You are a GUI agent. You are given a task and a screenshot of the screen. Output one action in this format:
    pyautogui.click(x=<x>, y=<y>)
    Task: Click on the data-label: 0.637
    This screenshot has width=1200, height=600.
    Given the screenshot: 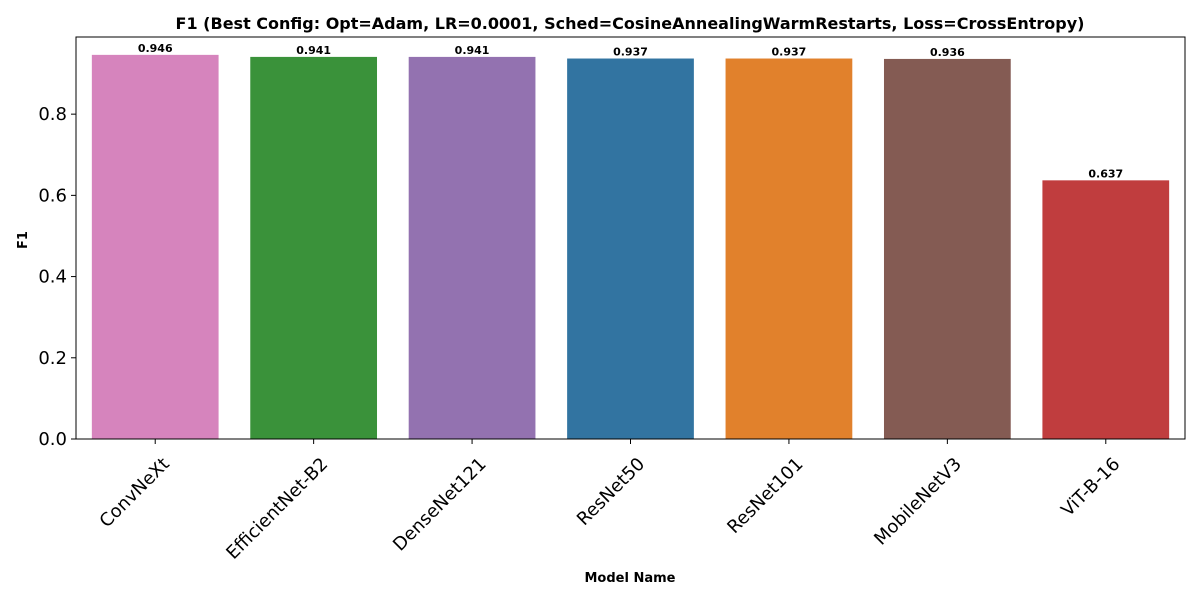 What is the action you would take?
    pyautogui.click(x=1105, y=173)
    